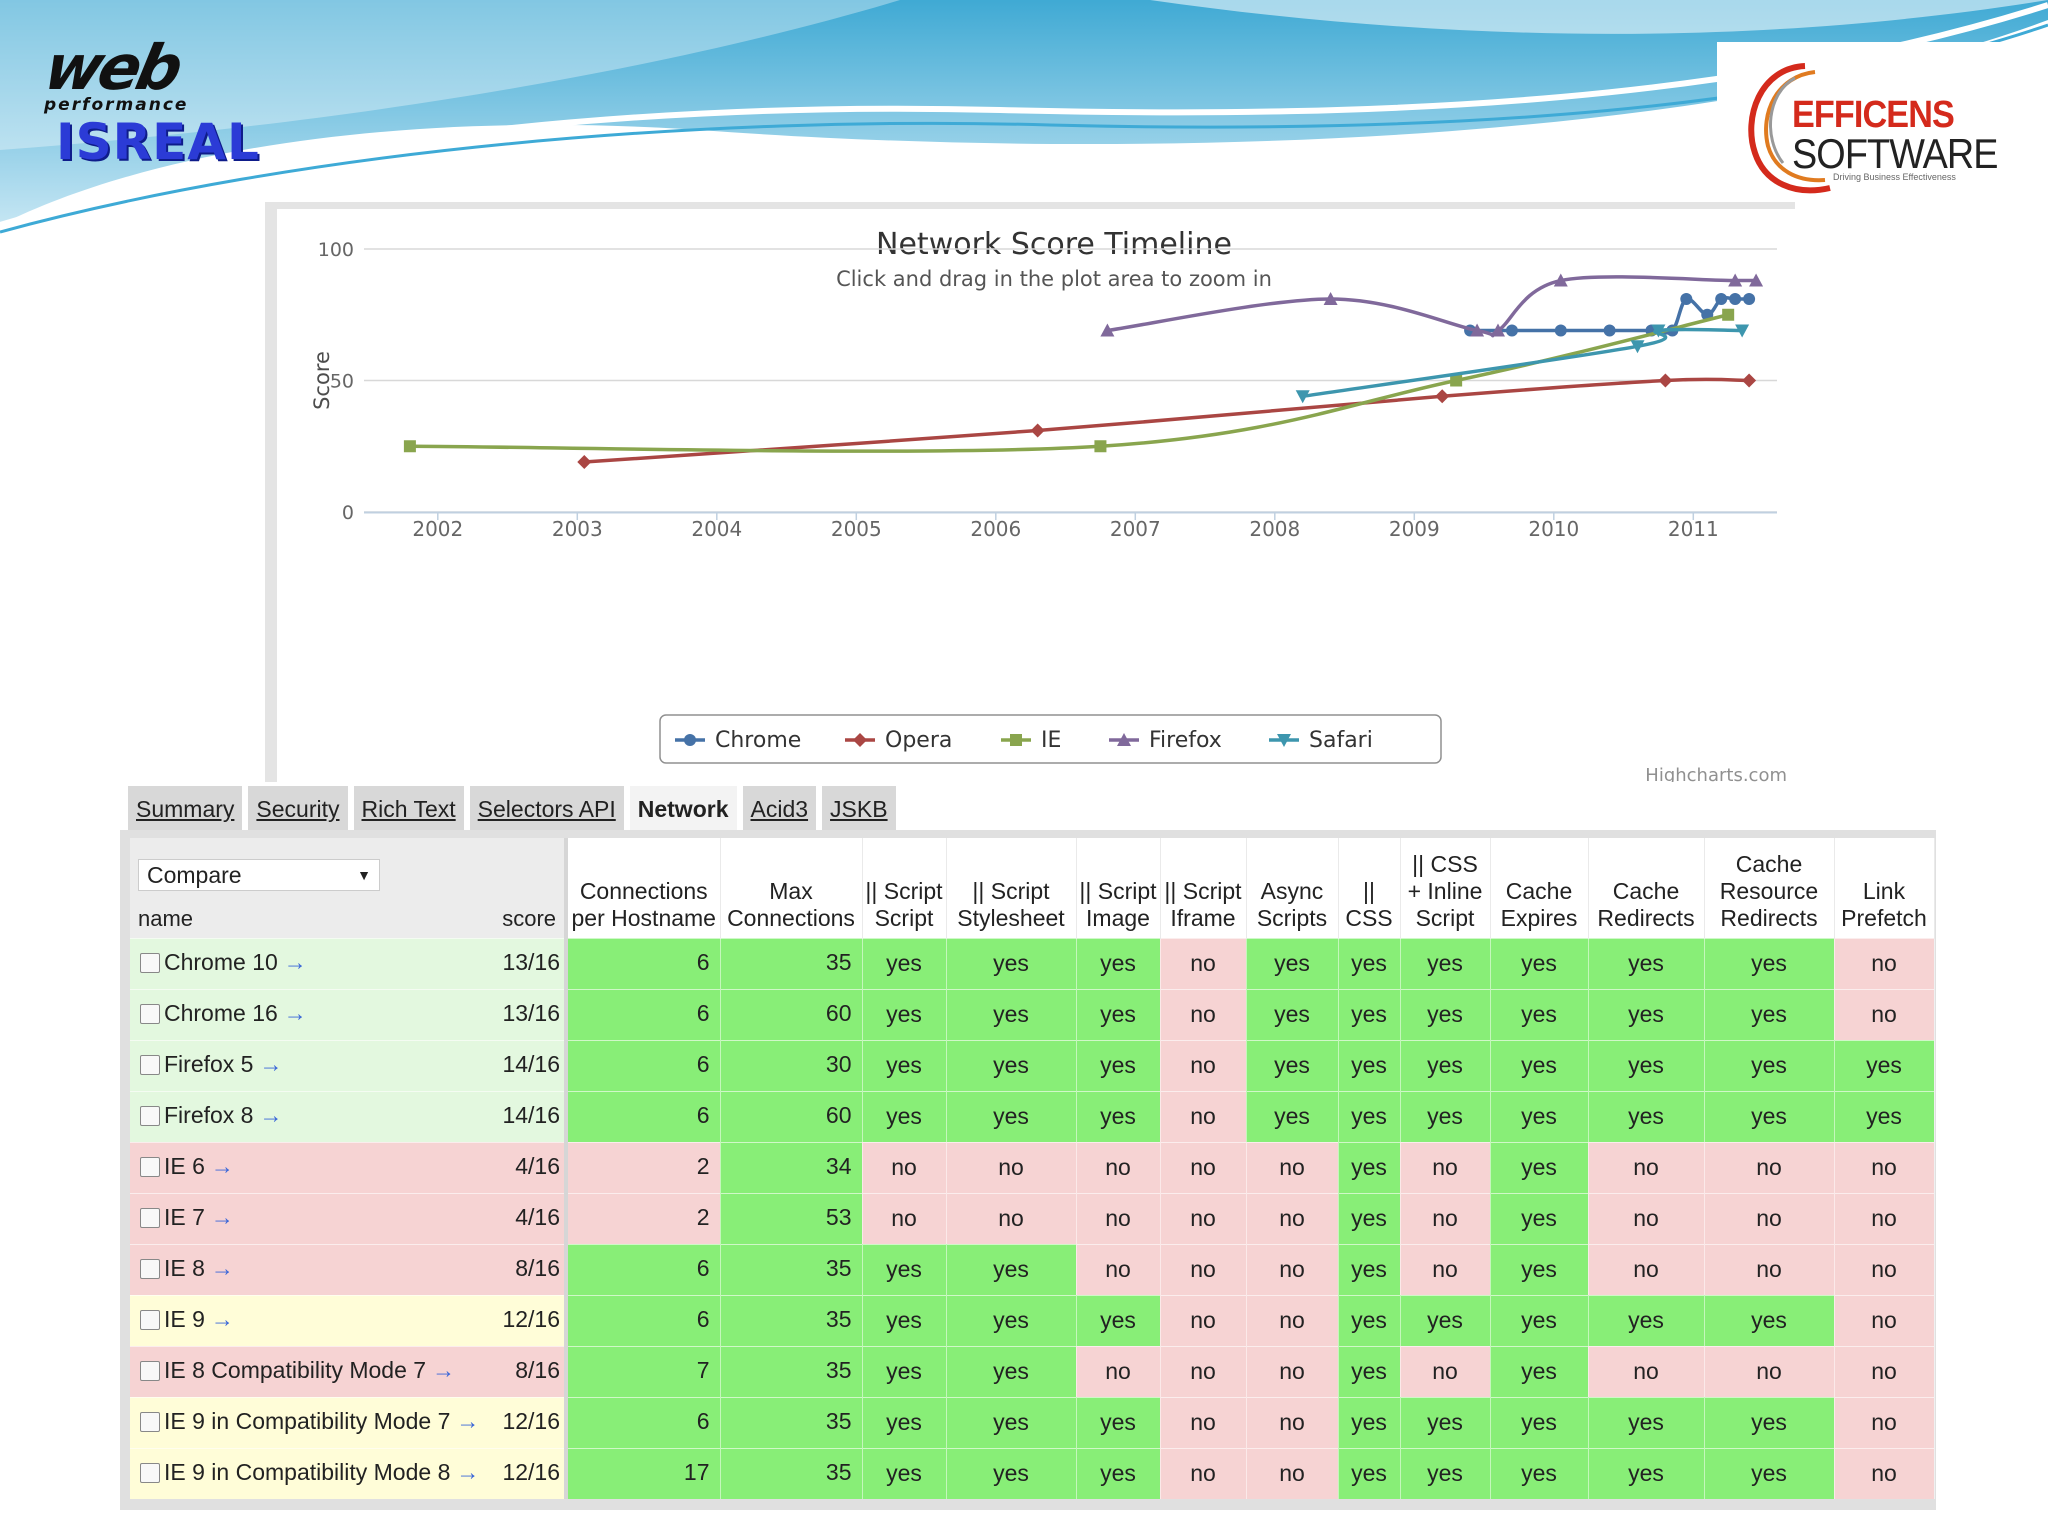 Image resolution: width=2048 pixels, height=1536 pixels. I want to click on legend-label: IE, so click(1051, 740).